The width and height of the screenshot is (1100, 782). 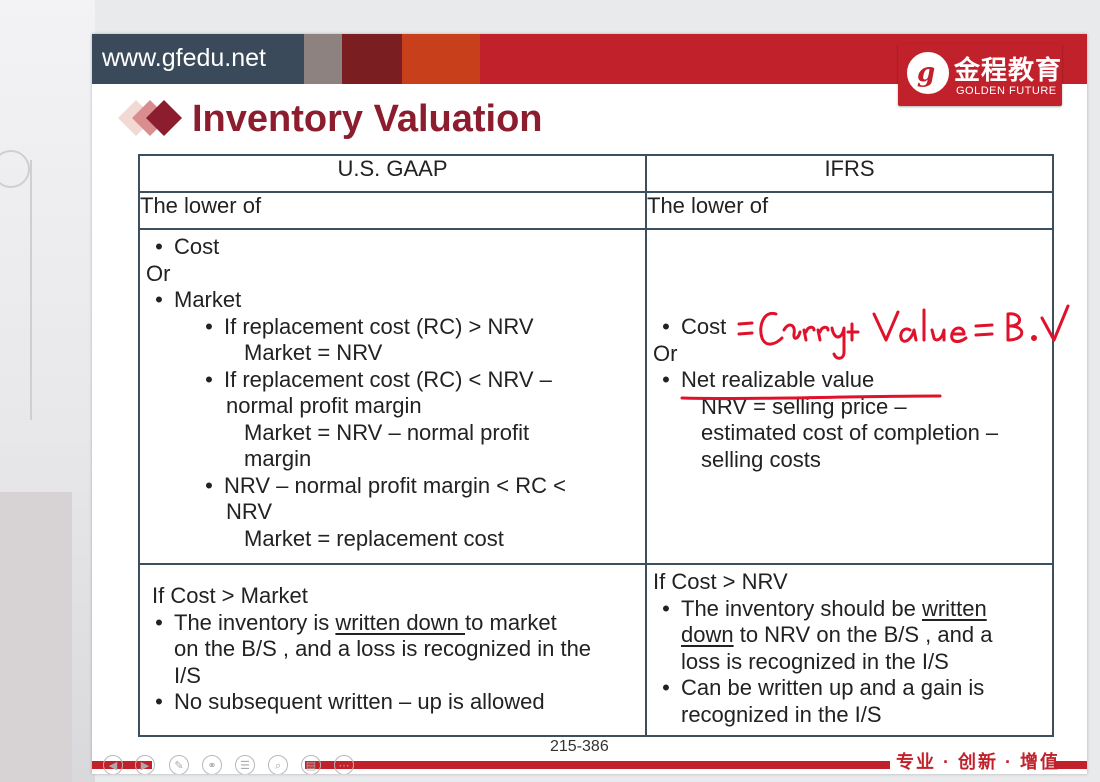 I want to click on ifrs-p1-end: loss is recognized in the I/S, so click(x=815, y=661).